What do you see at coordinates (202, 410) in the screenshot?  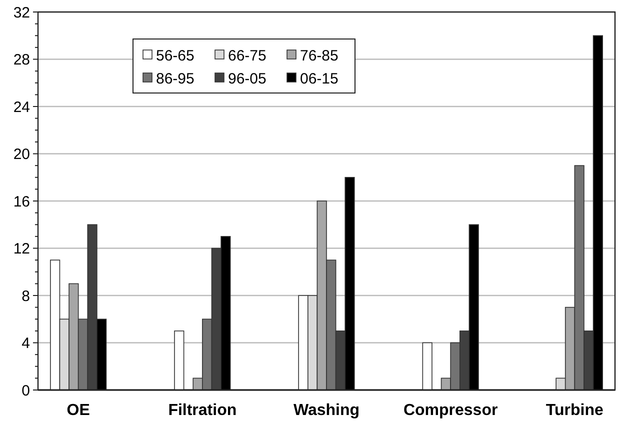 I see `x-tick-label: Filtration` at bounding box center [202, 410].